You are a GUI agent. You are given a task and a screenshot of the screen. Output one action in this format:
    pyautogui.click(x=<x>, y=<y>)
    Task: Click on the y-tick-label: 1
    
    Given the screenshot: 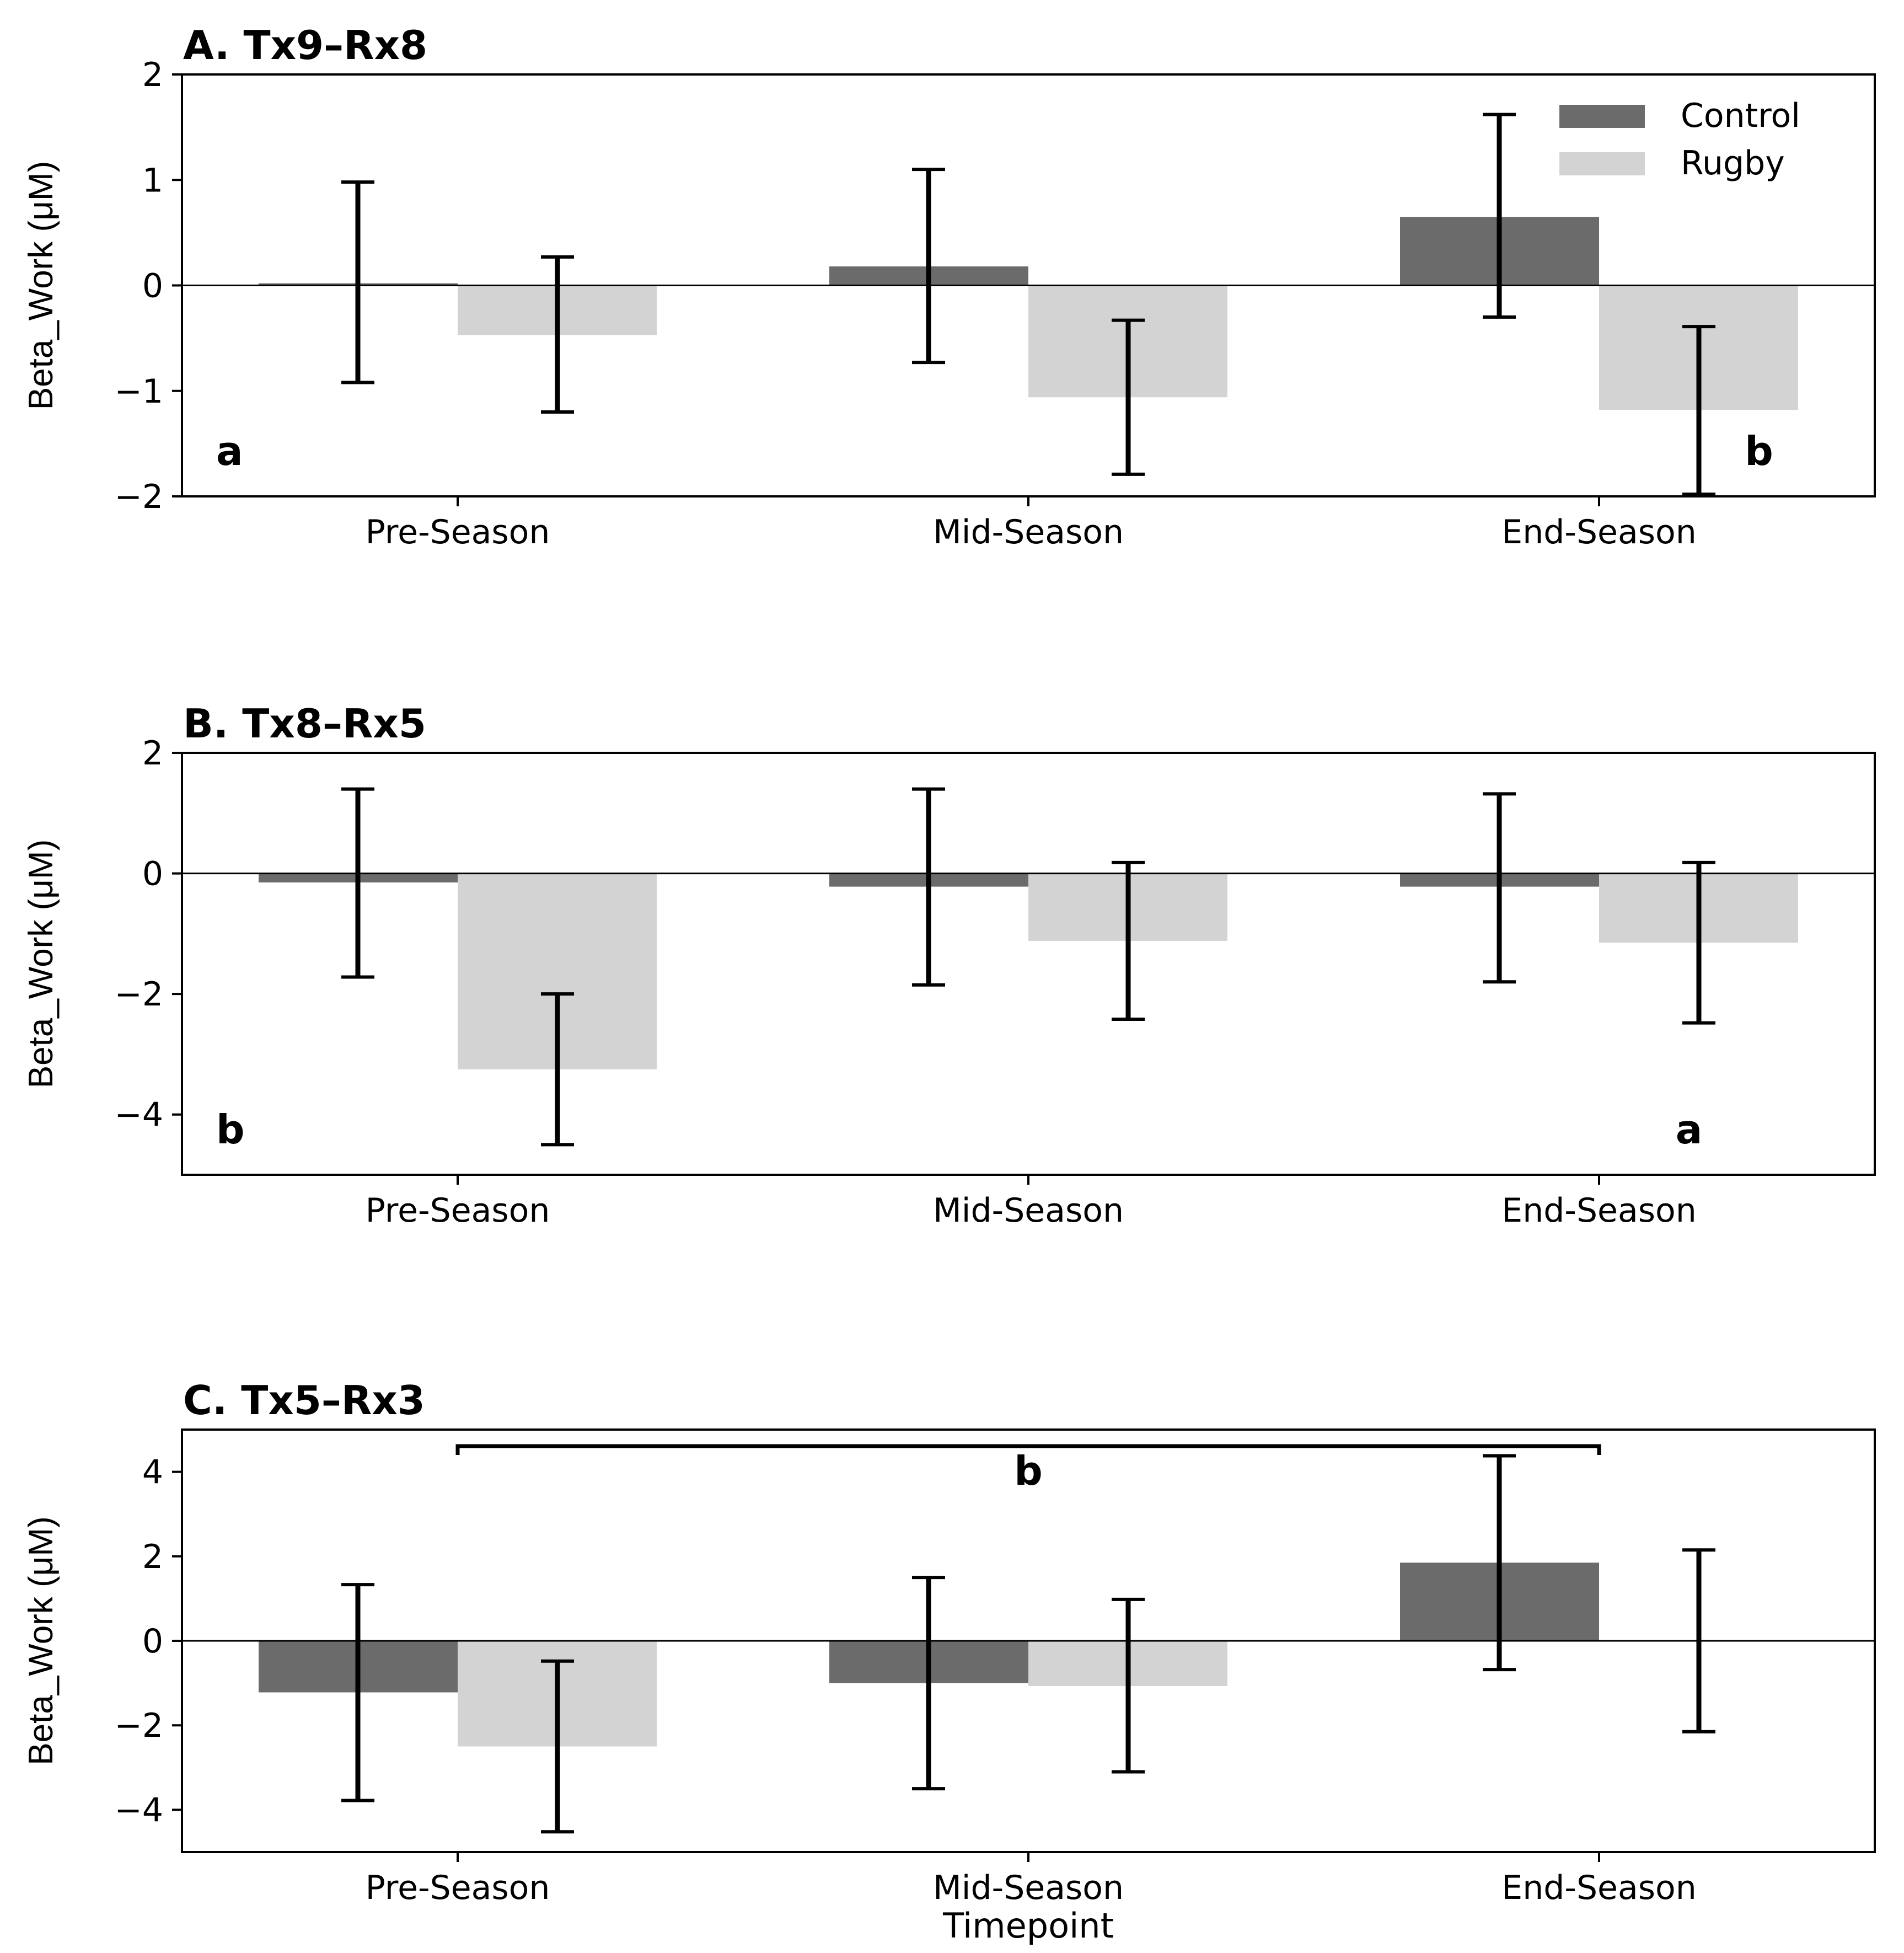 What is the action you would take?
    pyautogui.click(x=152, y=180)
    